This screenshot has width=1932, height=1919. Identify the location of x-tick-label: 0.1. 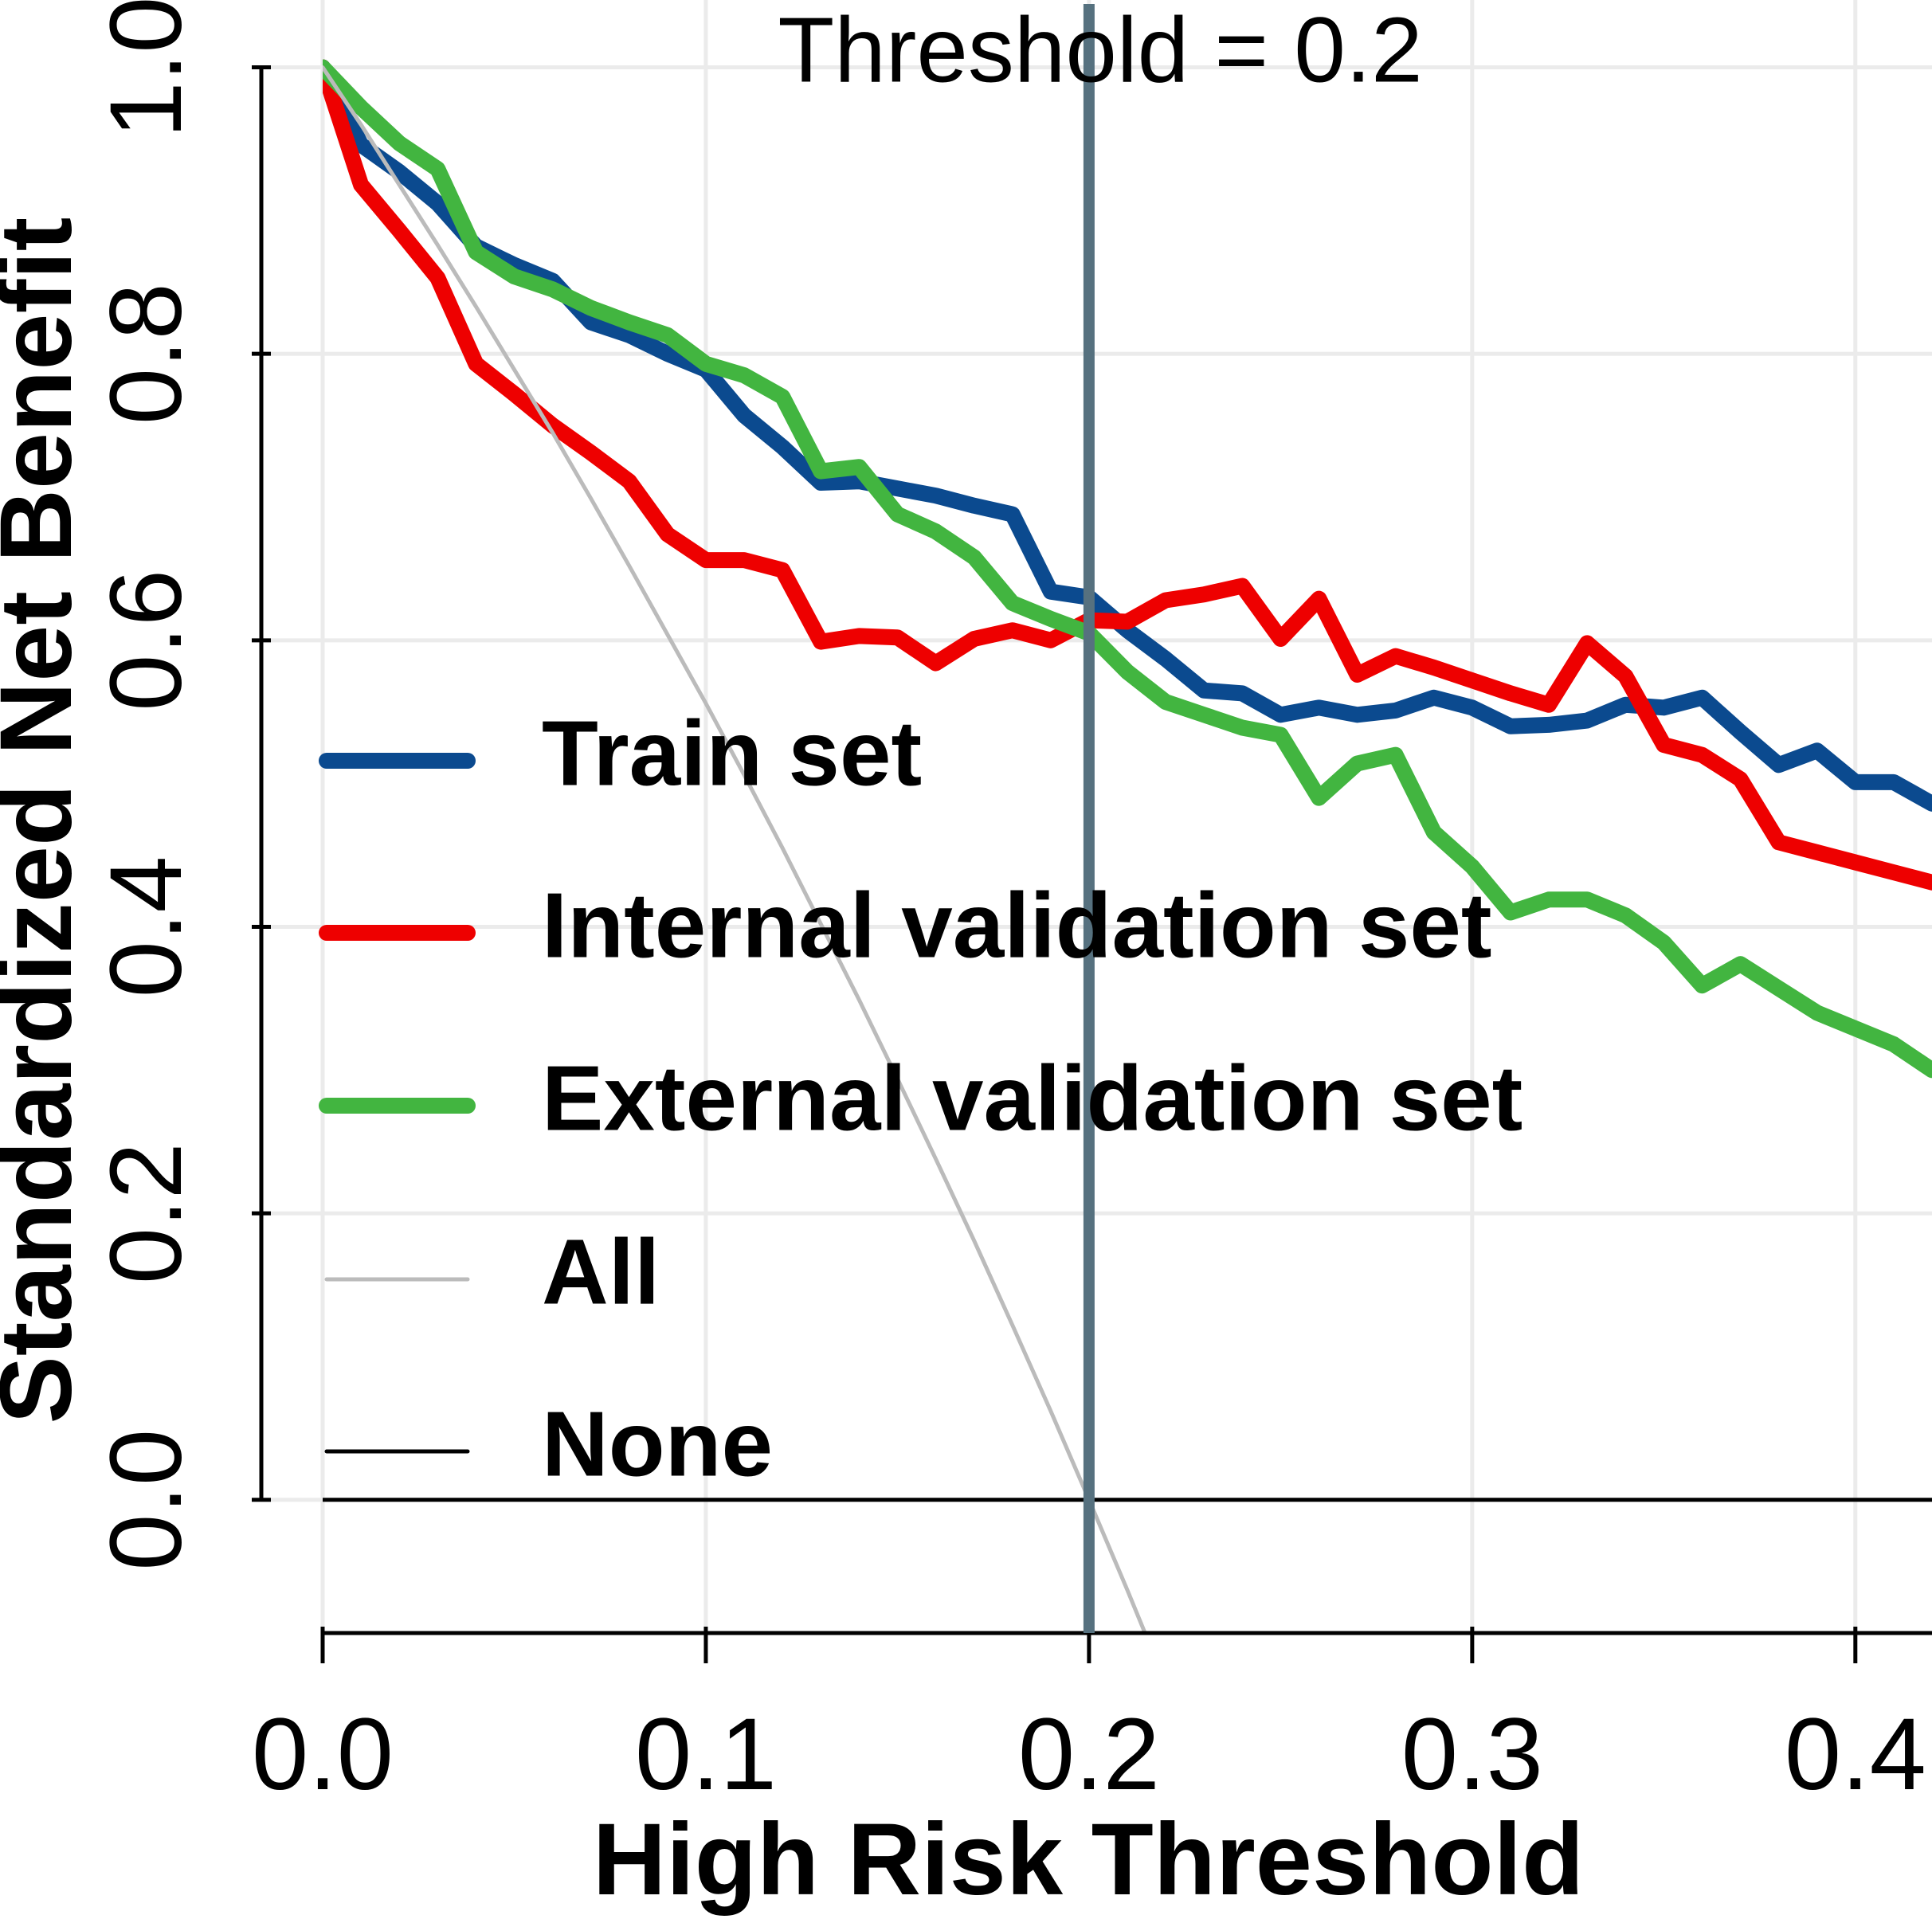
(706, 1755).